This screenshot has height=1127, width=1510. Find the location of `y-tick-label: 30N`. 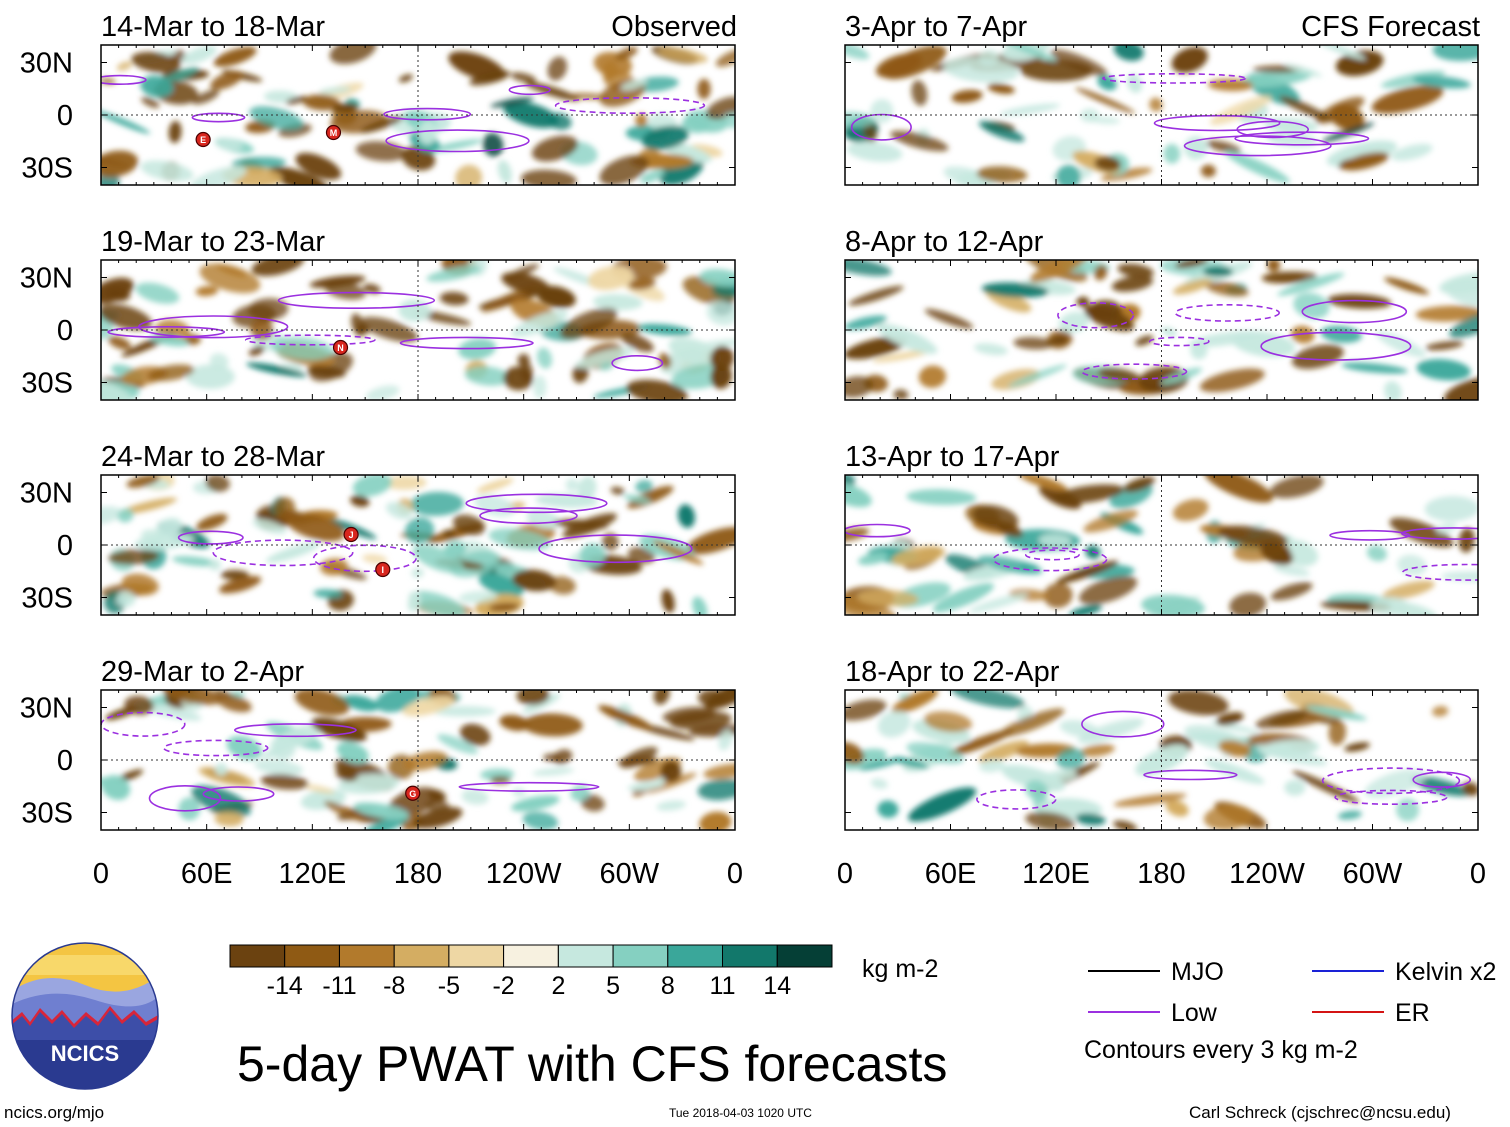

y-tick-label: 30N is located at coordinates (46, 279).